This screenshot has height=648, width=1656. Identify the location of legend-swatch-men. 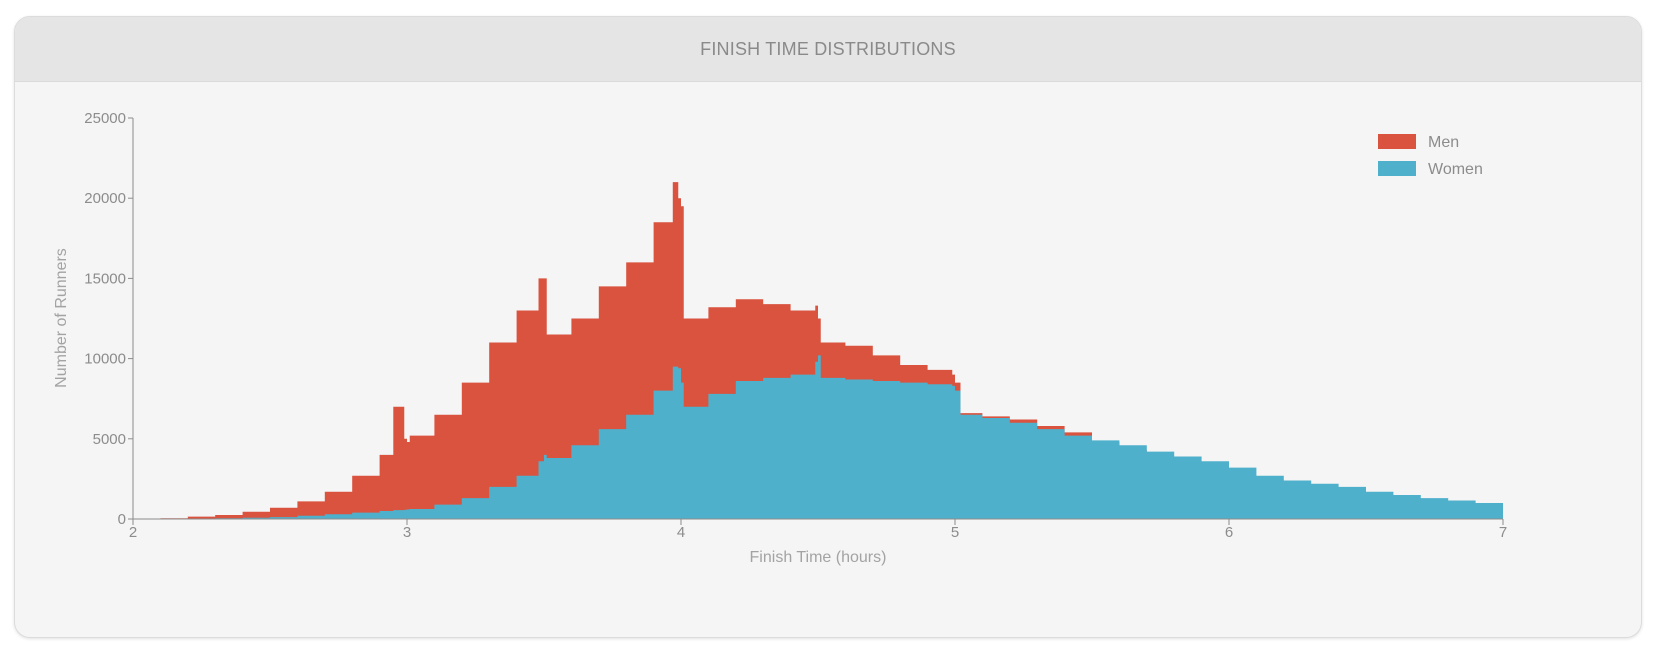
(1397, 141).